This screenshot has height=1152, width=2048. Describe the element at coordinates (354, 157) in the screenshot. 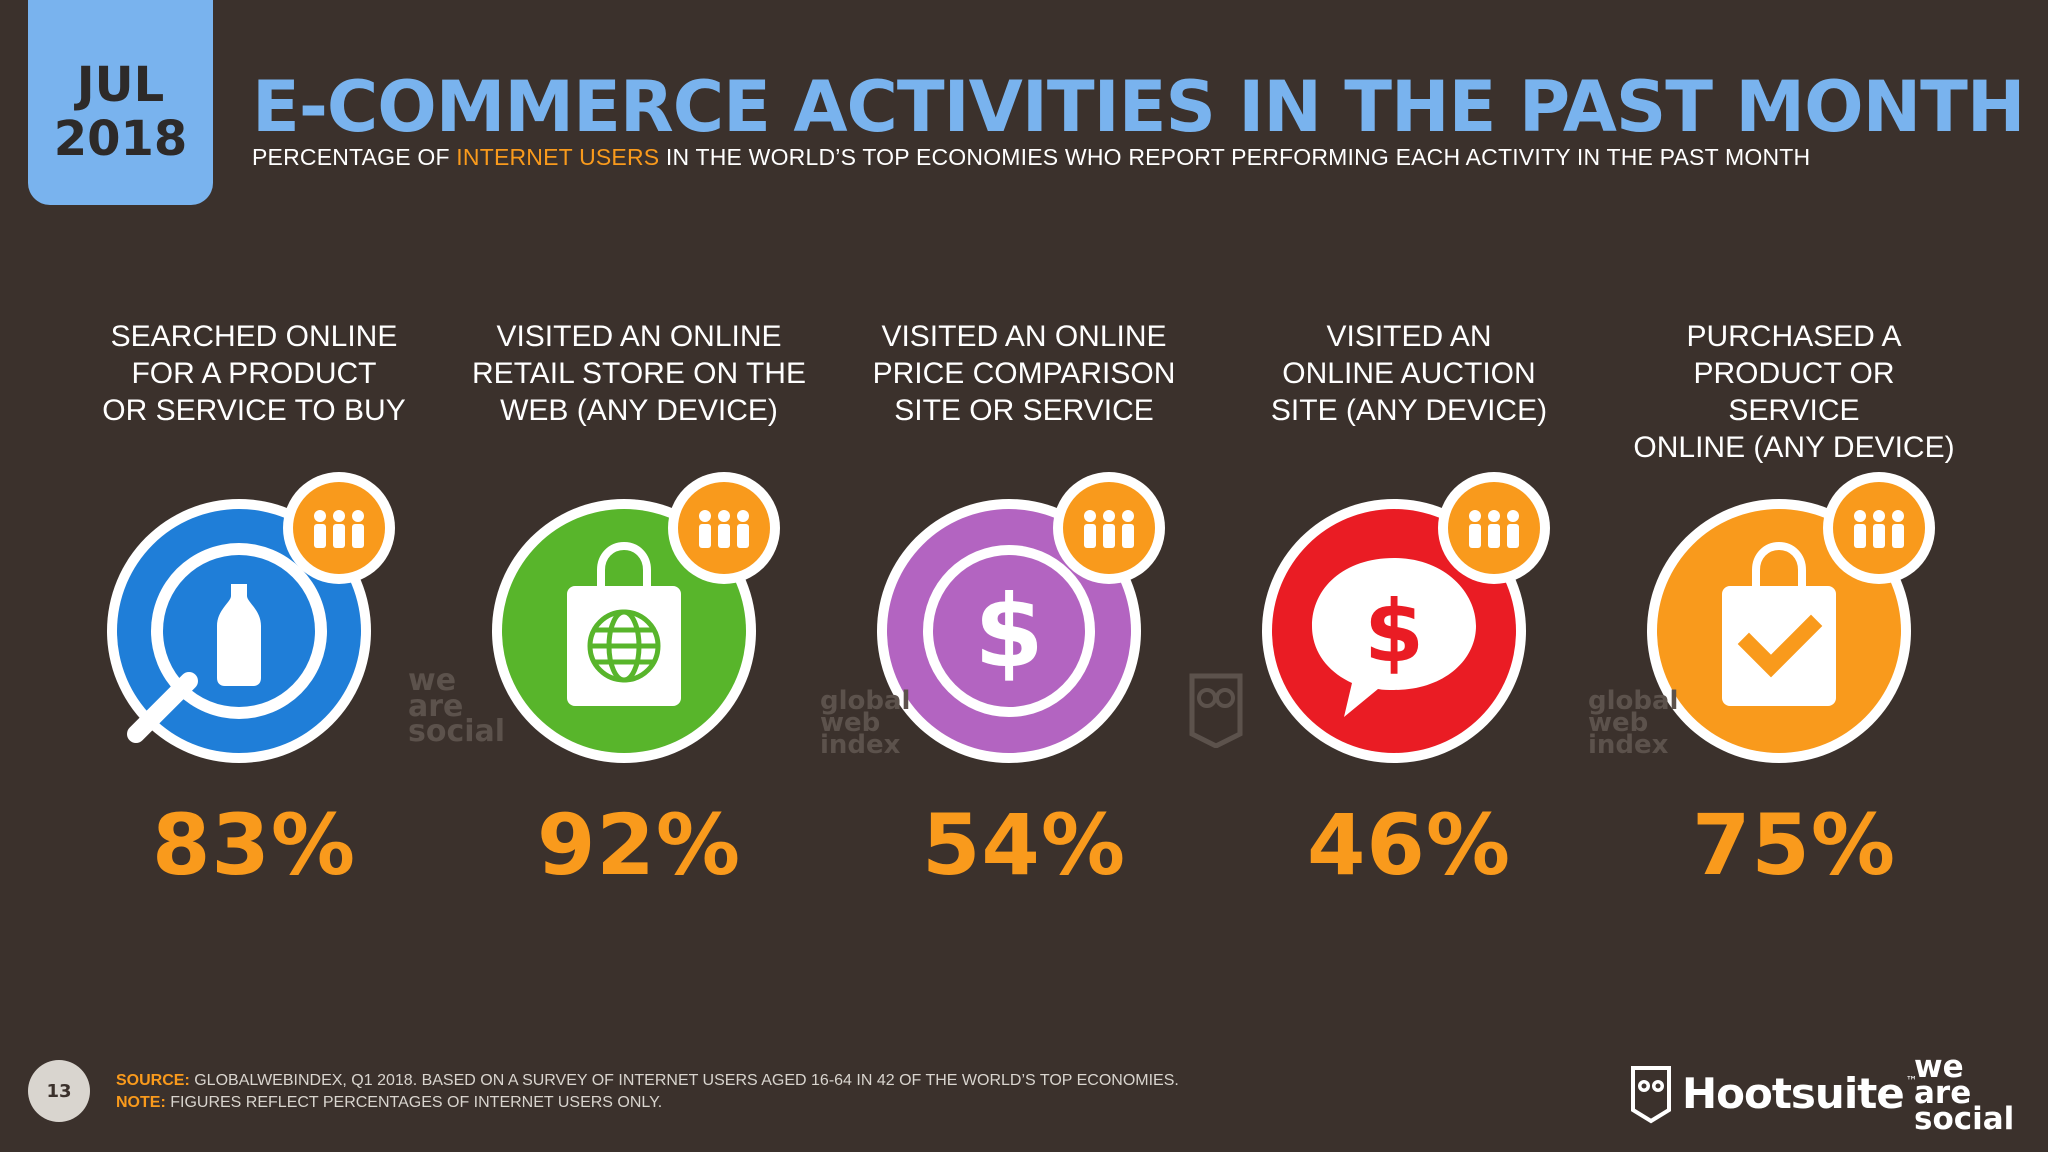

I see `subtitle-before: PERCENTAGE OF` at that location.